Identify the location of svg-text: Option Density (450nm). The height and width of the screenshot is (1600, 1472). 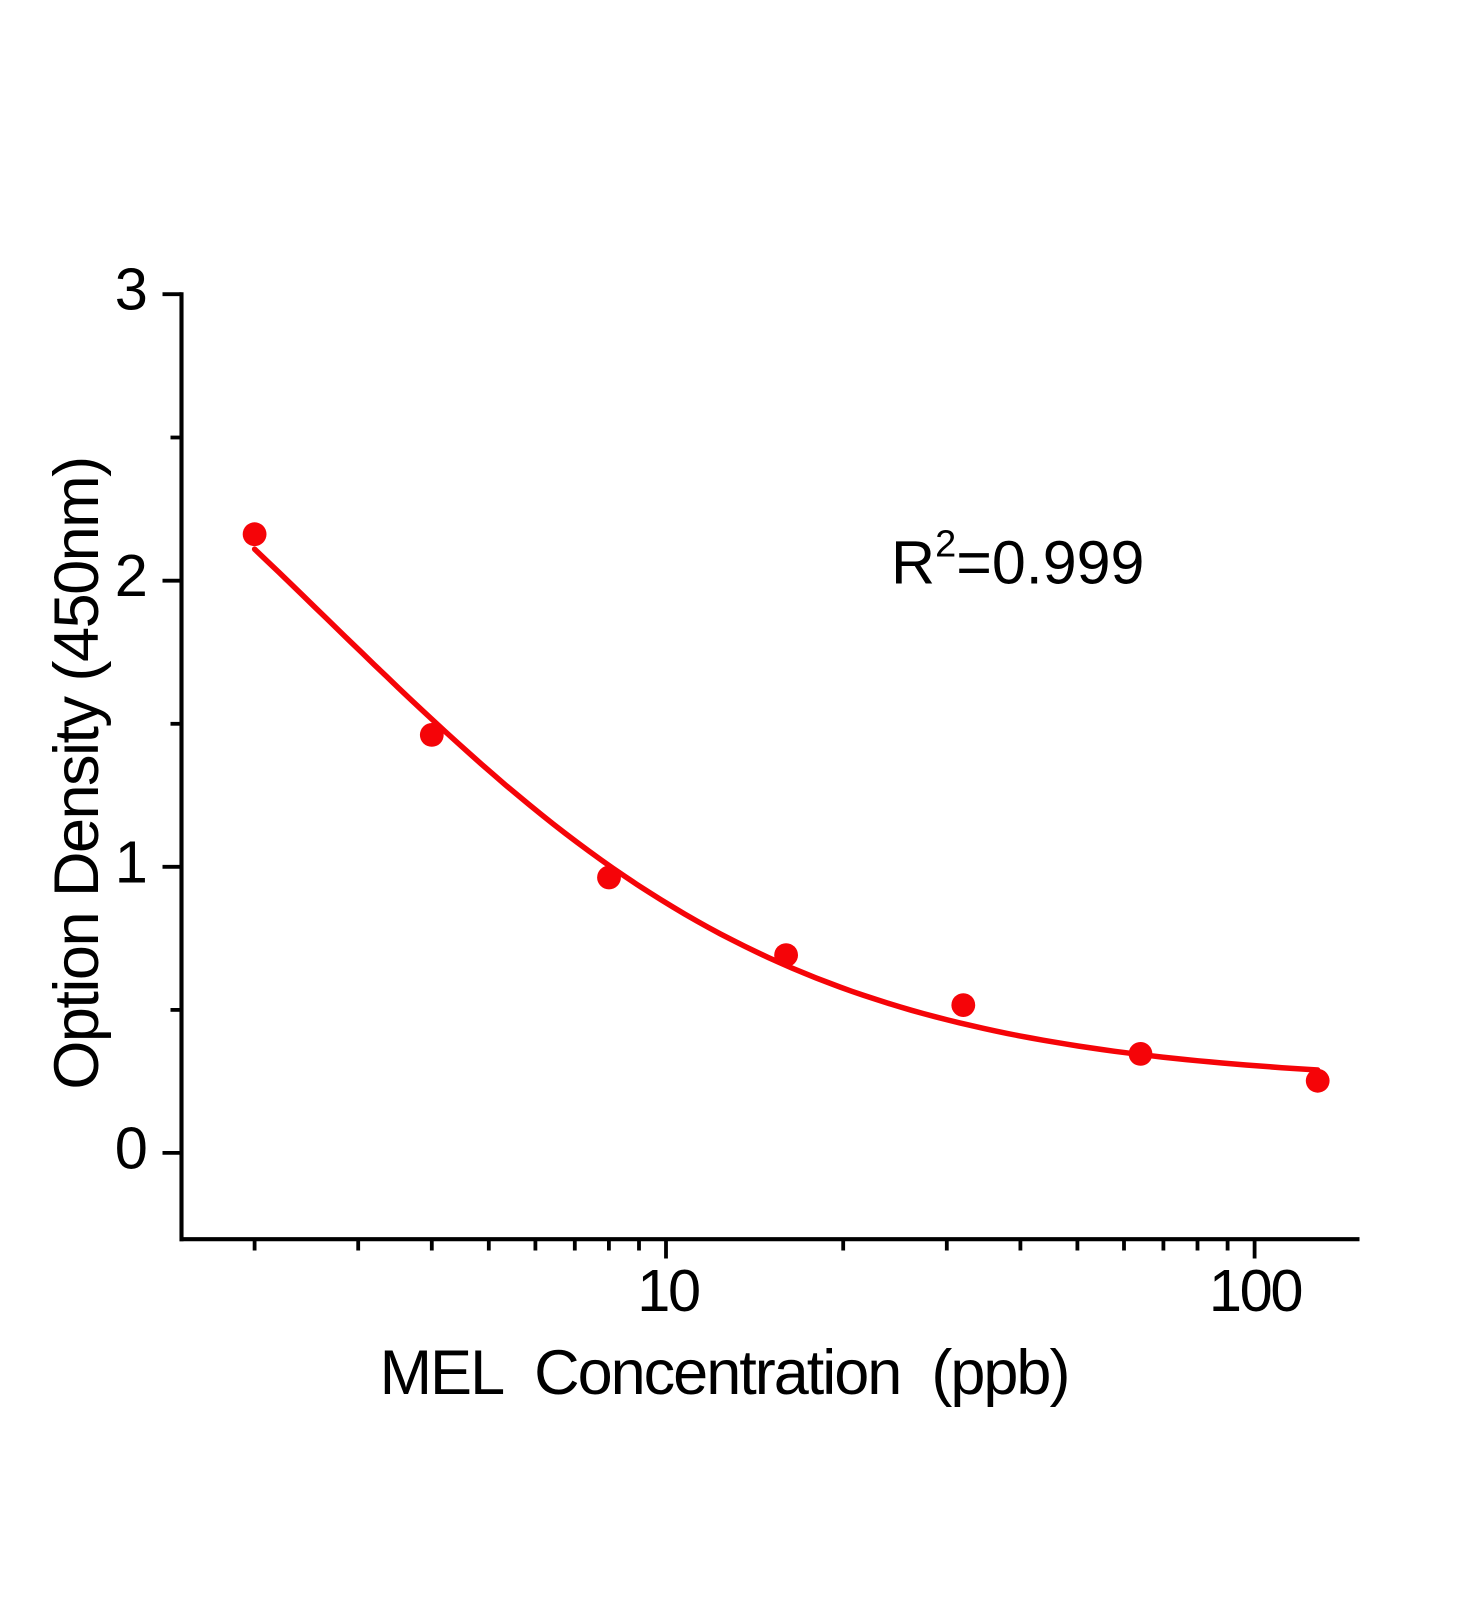
(77, 773).